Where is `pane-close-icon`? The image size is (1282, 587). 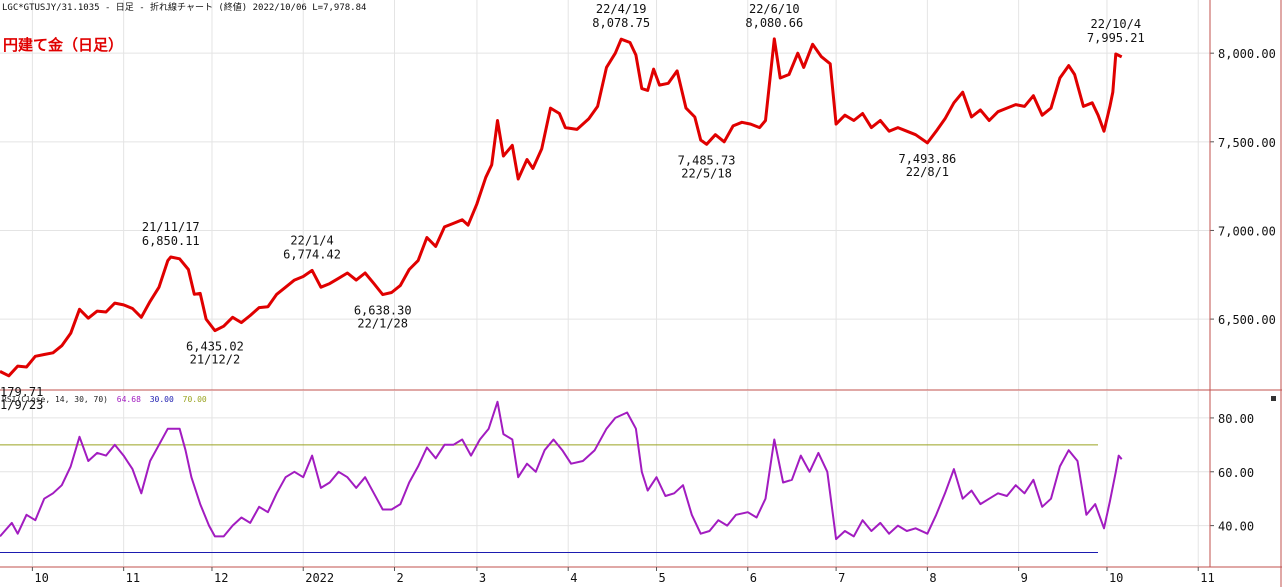
pane-close-icon is located at coordinates (1273, 398).